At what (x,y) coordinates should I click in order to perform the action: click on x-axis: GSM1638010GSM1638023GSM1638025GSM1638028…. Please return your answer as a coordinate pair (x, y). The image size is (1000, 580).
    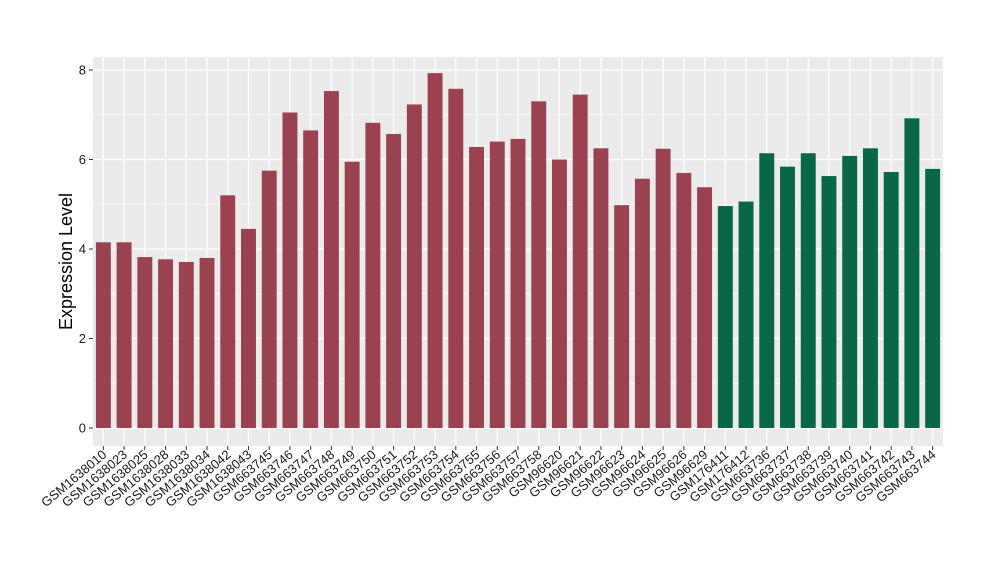
    Looking at the image, I should click on (488, 478).